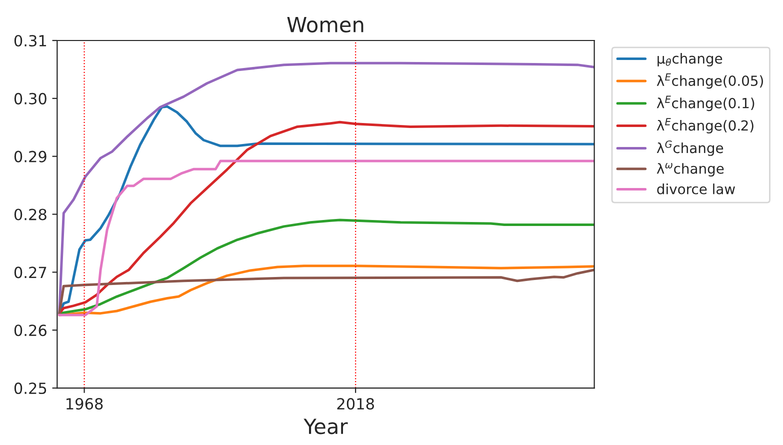 Image resolution: width=783 pixels, height=445 pixels. I want to click on legend-label: λ$^{E}$change(0.2), so click(705, 126).